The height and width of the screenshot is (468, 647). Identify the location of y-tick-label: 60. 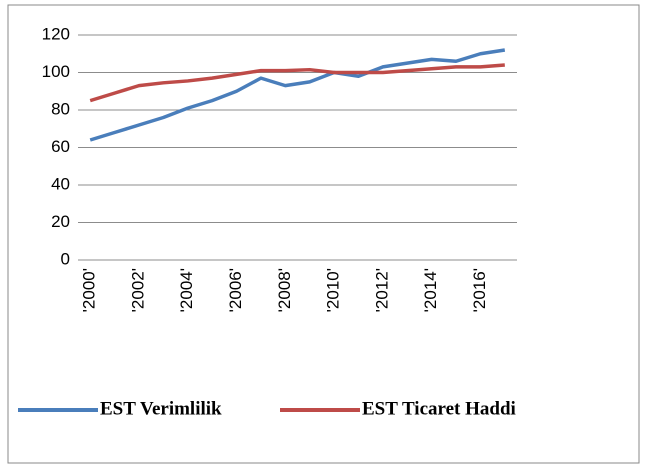
(60, 146).